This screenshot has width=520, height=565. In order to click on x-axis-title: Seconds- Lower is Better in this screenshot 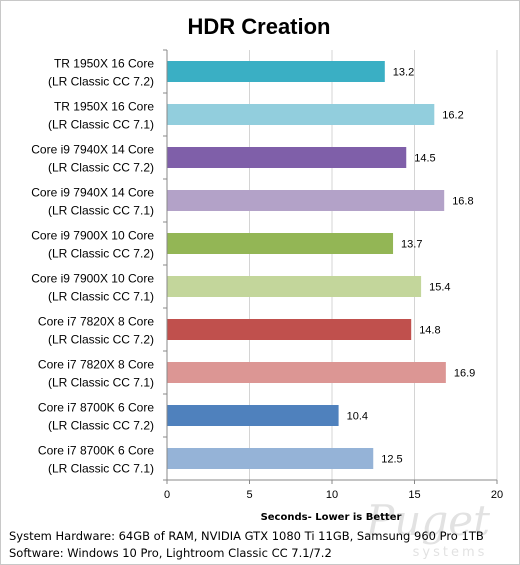, I will do `click(331, 517)`.